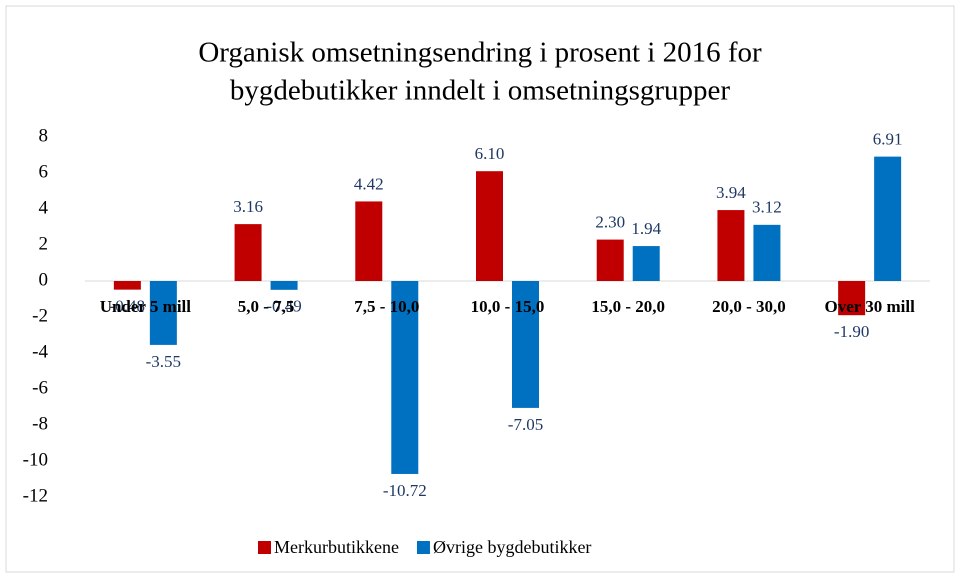 The width and height of the screenshot is (960, 578). What do you see at coordinates (525, 424) in the screenshot?
I see `data-label: -7.05` at bounding box center [525, 424].